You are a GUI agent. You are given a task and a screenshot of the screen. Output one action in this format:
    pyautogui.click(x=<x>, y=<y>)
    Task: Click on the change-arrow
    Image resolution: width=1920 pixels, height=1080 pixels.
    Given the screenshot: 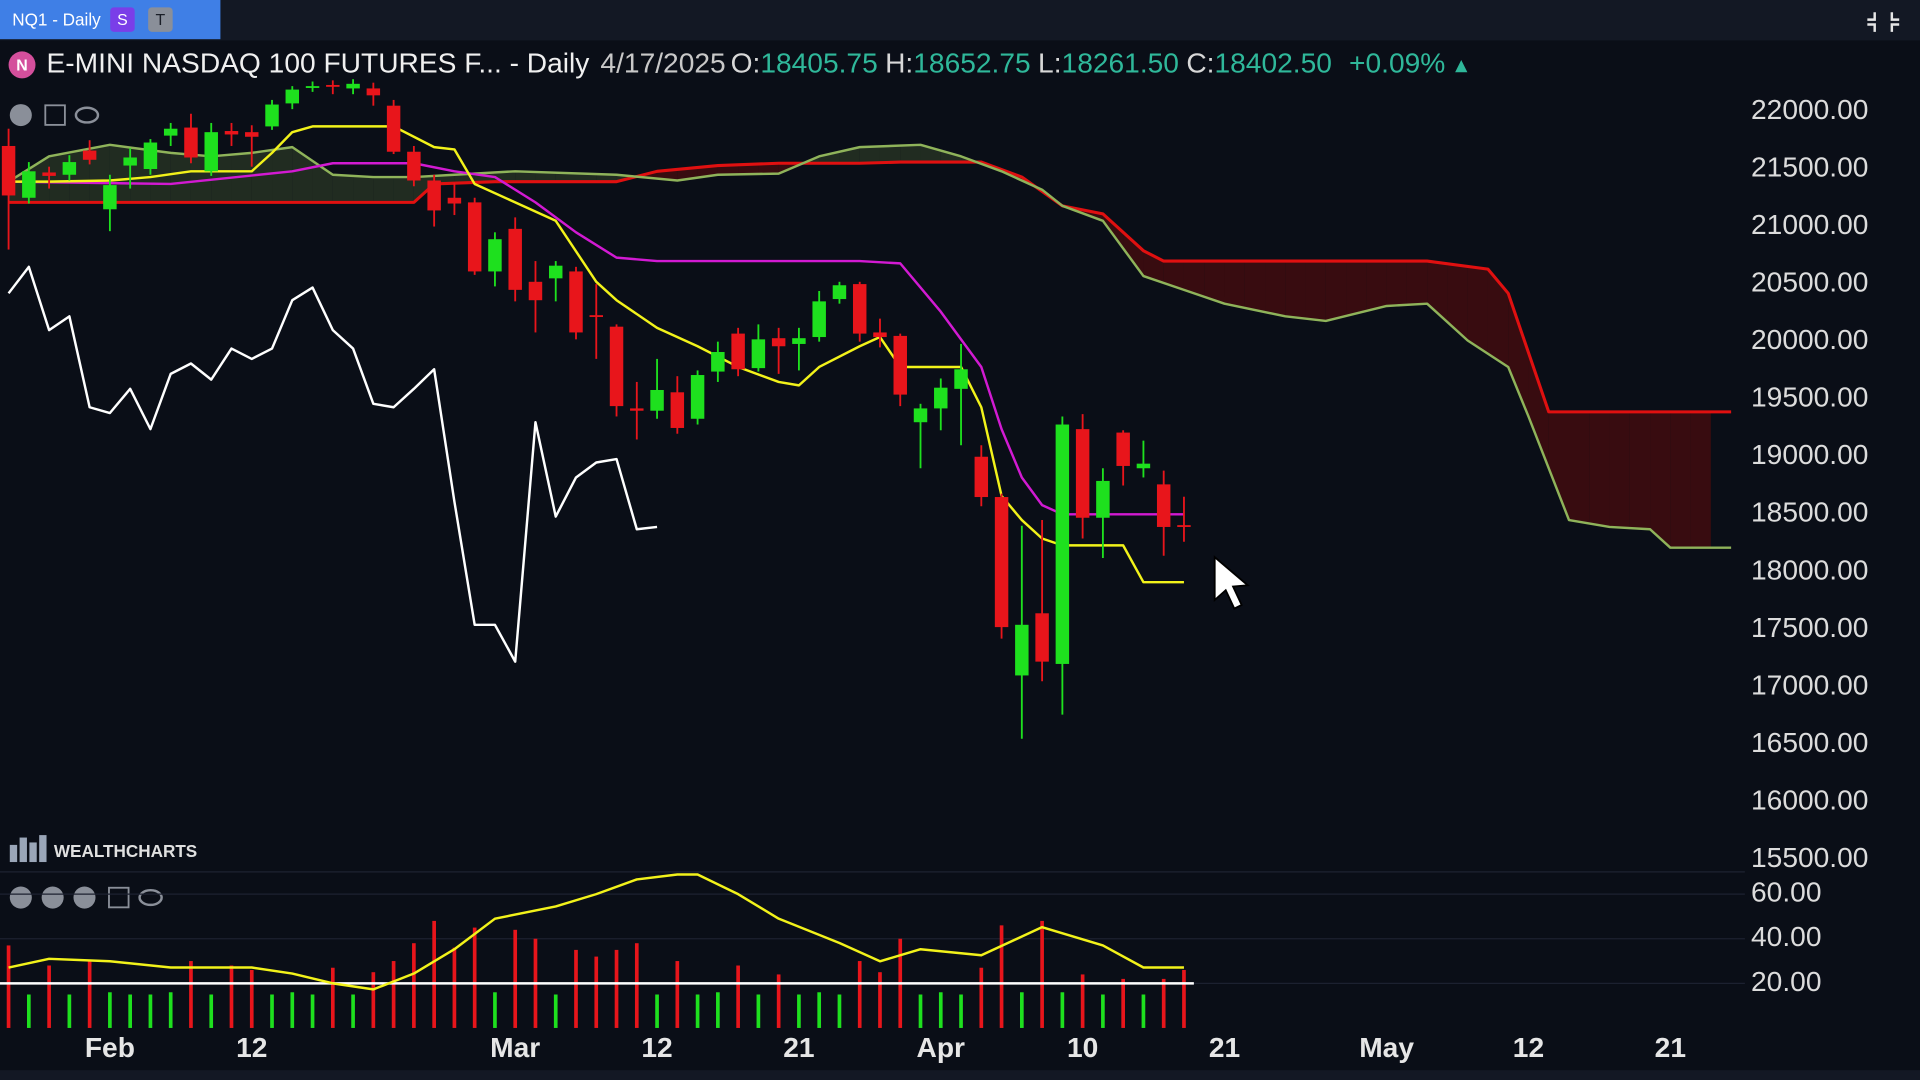 What is the action you would take?
    pyautogui.click(x=1461, y=66)
    